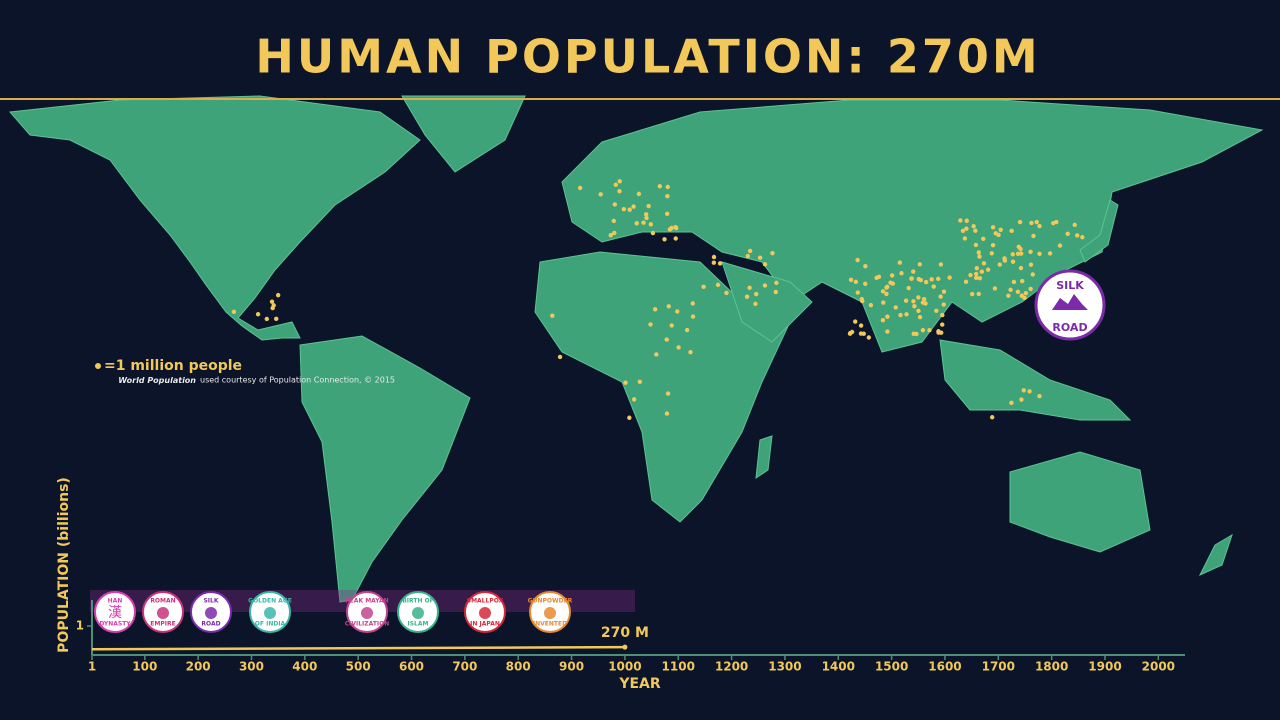 Image resolution: width=1280 pixels, height=720 pixels. I want to click on event-badge: ROMAN EMPIRE, so click(163, 612).